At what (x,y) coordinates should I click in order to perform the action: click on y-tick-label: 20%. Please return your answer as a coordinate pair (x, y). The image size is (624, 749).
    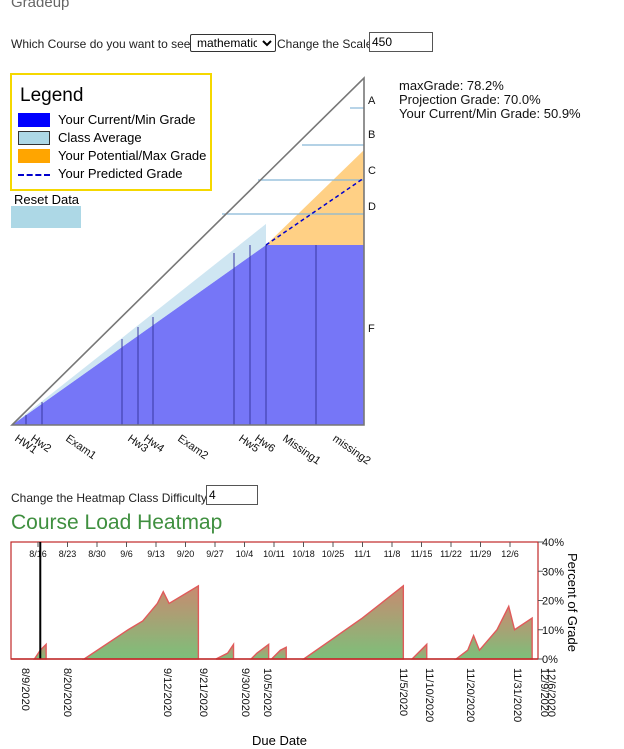
    Looking at the image, I should click on (553, 602).